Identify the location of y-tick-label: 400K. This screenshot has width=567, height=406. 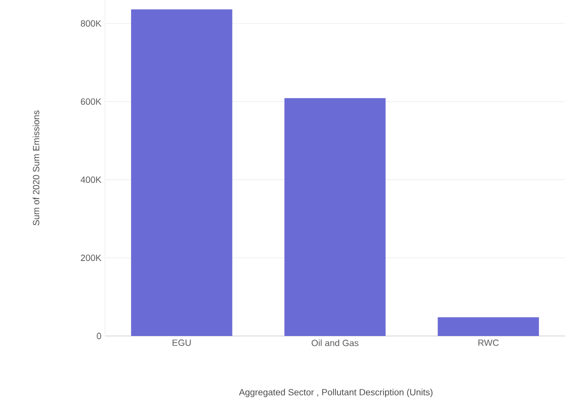
(91, 179).